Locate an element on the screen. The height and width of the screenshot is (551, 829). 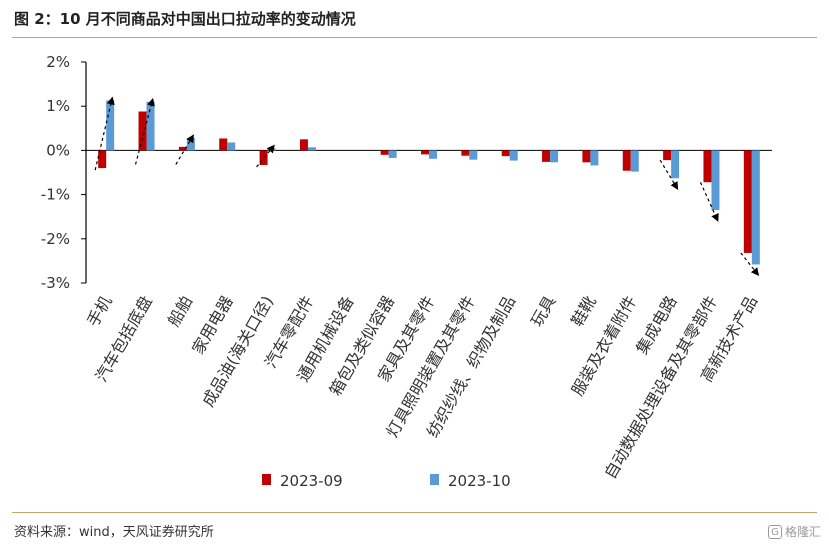
legend-label: 2023-10 is located at coordinates (479, 481).